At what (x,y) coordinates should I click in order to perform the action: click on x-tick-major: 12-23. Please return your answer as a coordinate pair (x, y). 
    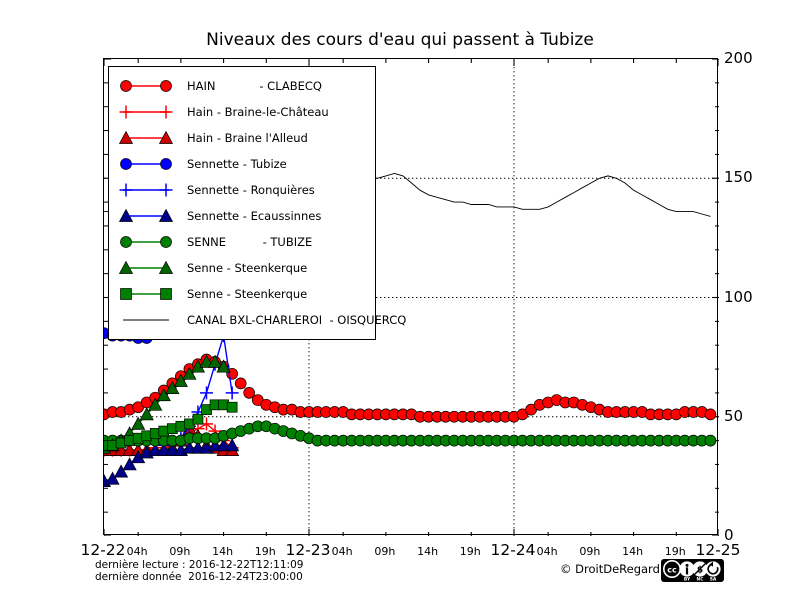
    Looking at the image, I should click on (308, 550).